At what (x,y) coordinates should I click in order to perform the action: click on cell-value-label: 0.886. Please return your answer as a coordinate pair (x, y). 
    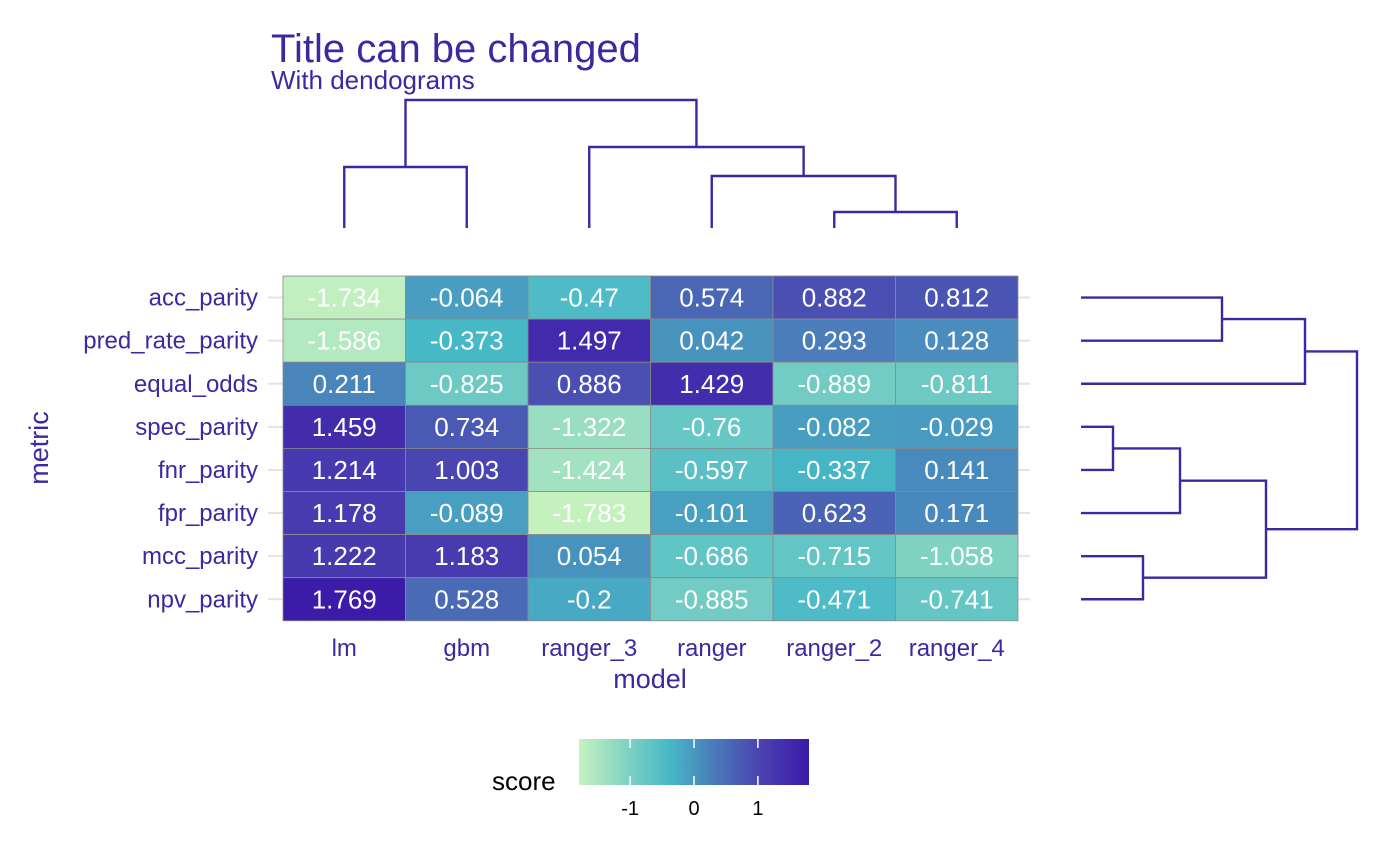
    Looking at the image, I should click on (589, 384).